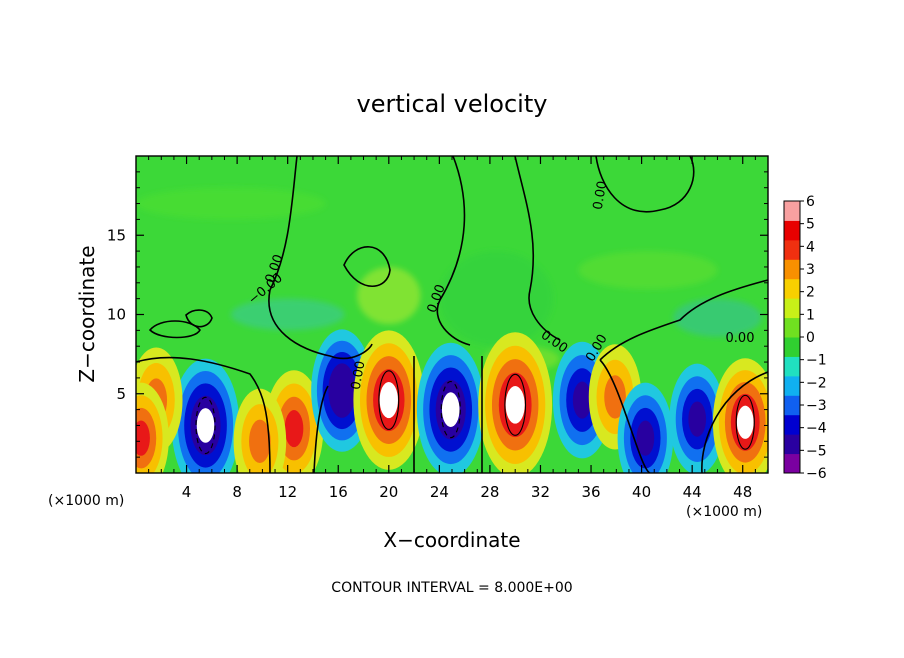 The width and height of the screenshot is (904, 658). Describe the element at coordinates (816, 451) in the screenshot. I see `colorbar-tick-label: −5` at that location.